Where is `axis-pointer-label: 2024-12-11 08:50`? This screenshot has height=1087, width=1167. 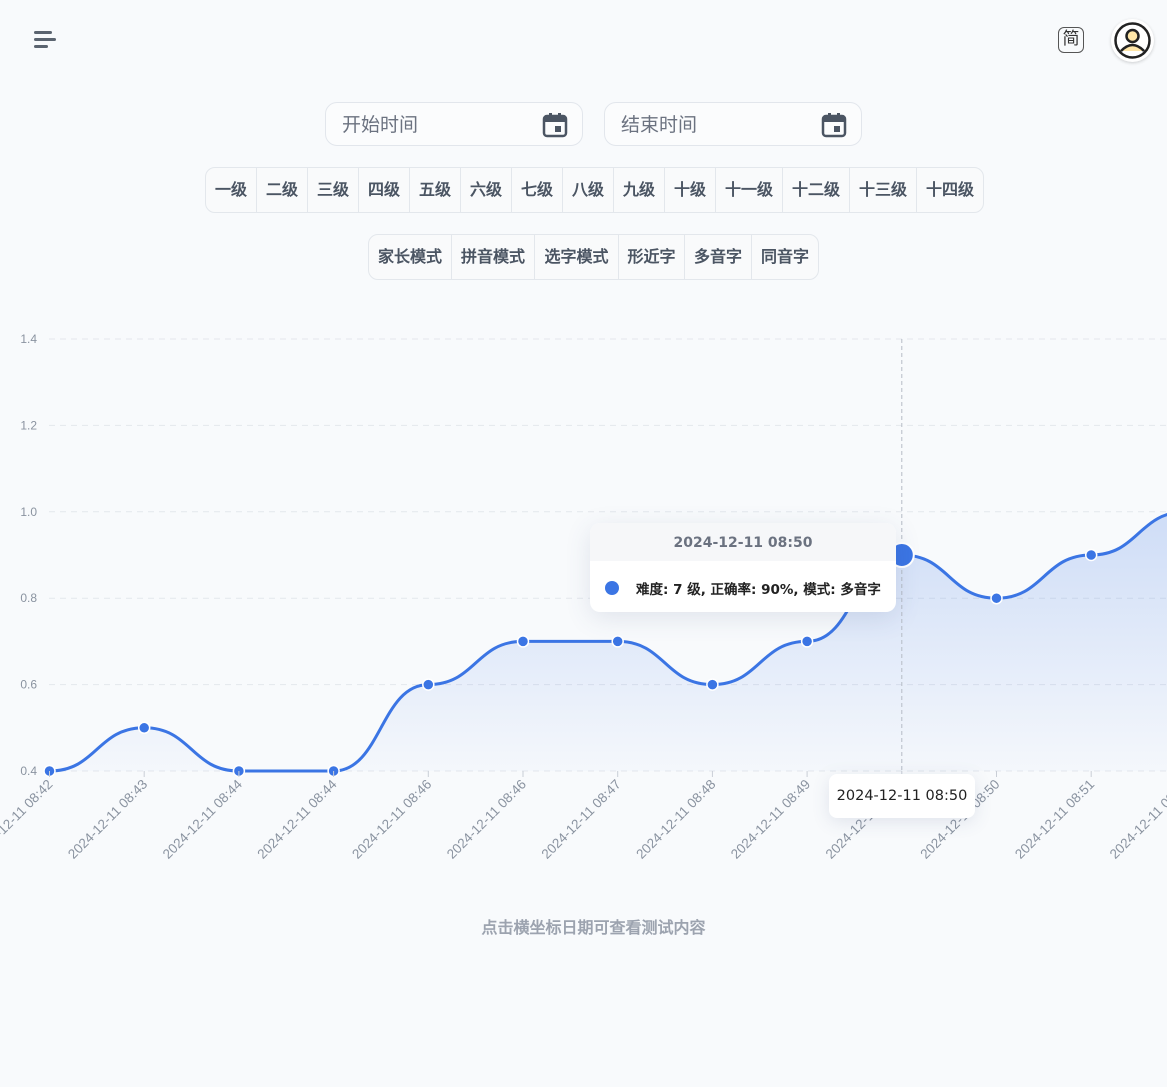 axis-pointer-label: 2024-12-11 08:50 is located at coordinates (902, 796).